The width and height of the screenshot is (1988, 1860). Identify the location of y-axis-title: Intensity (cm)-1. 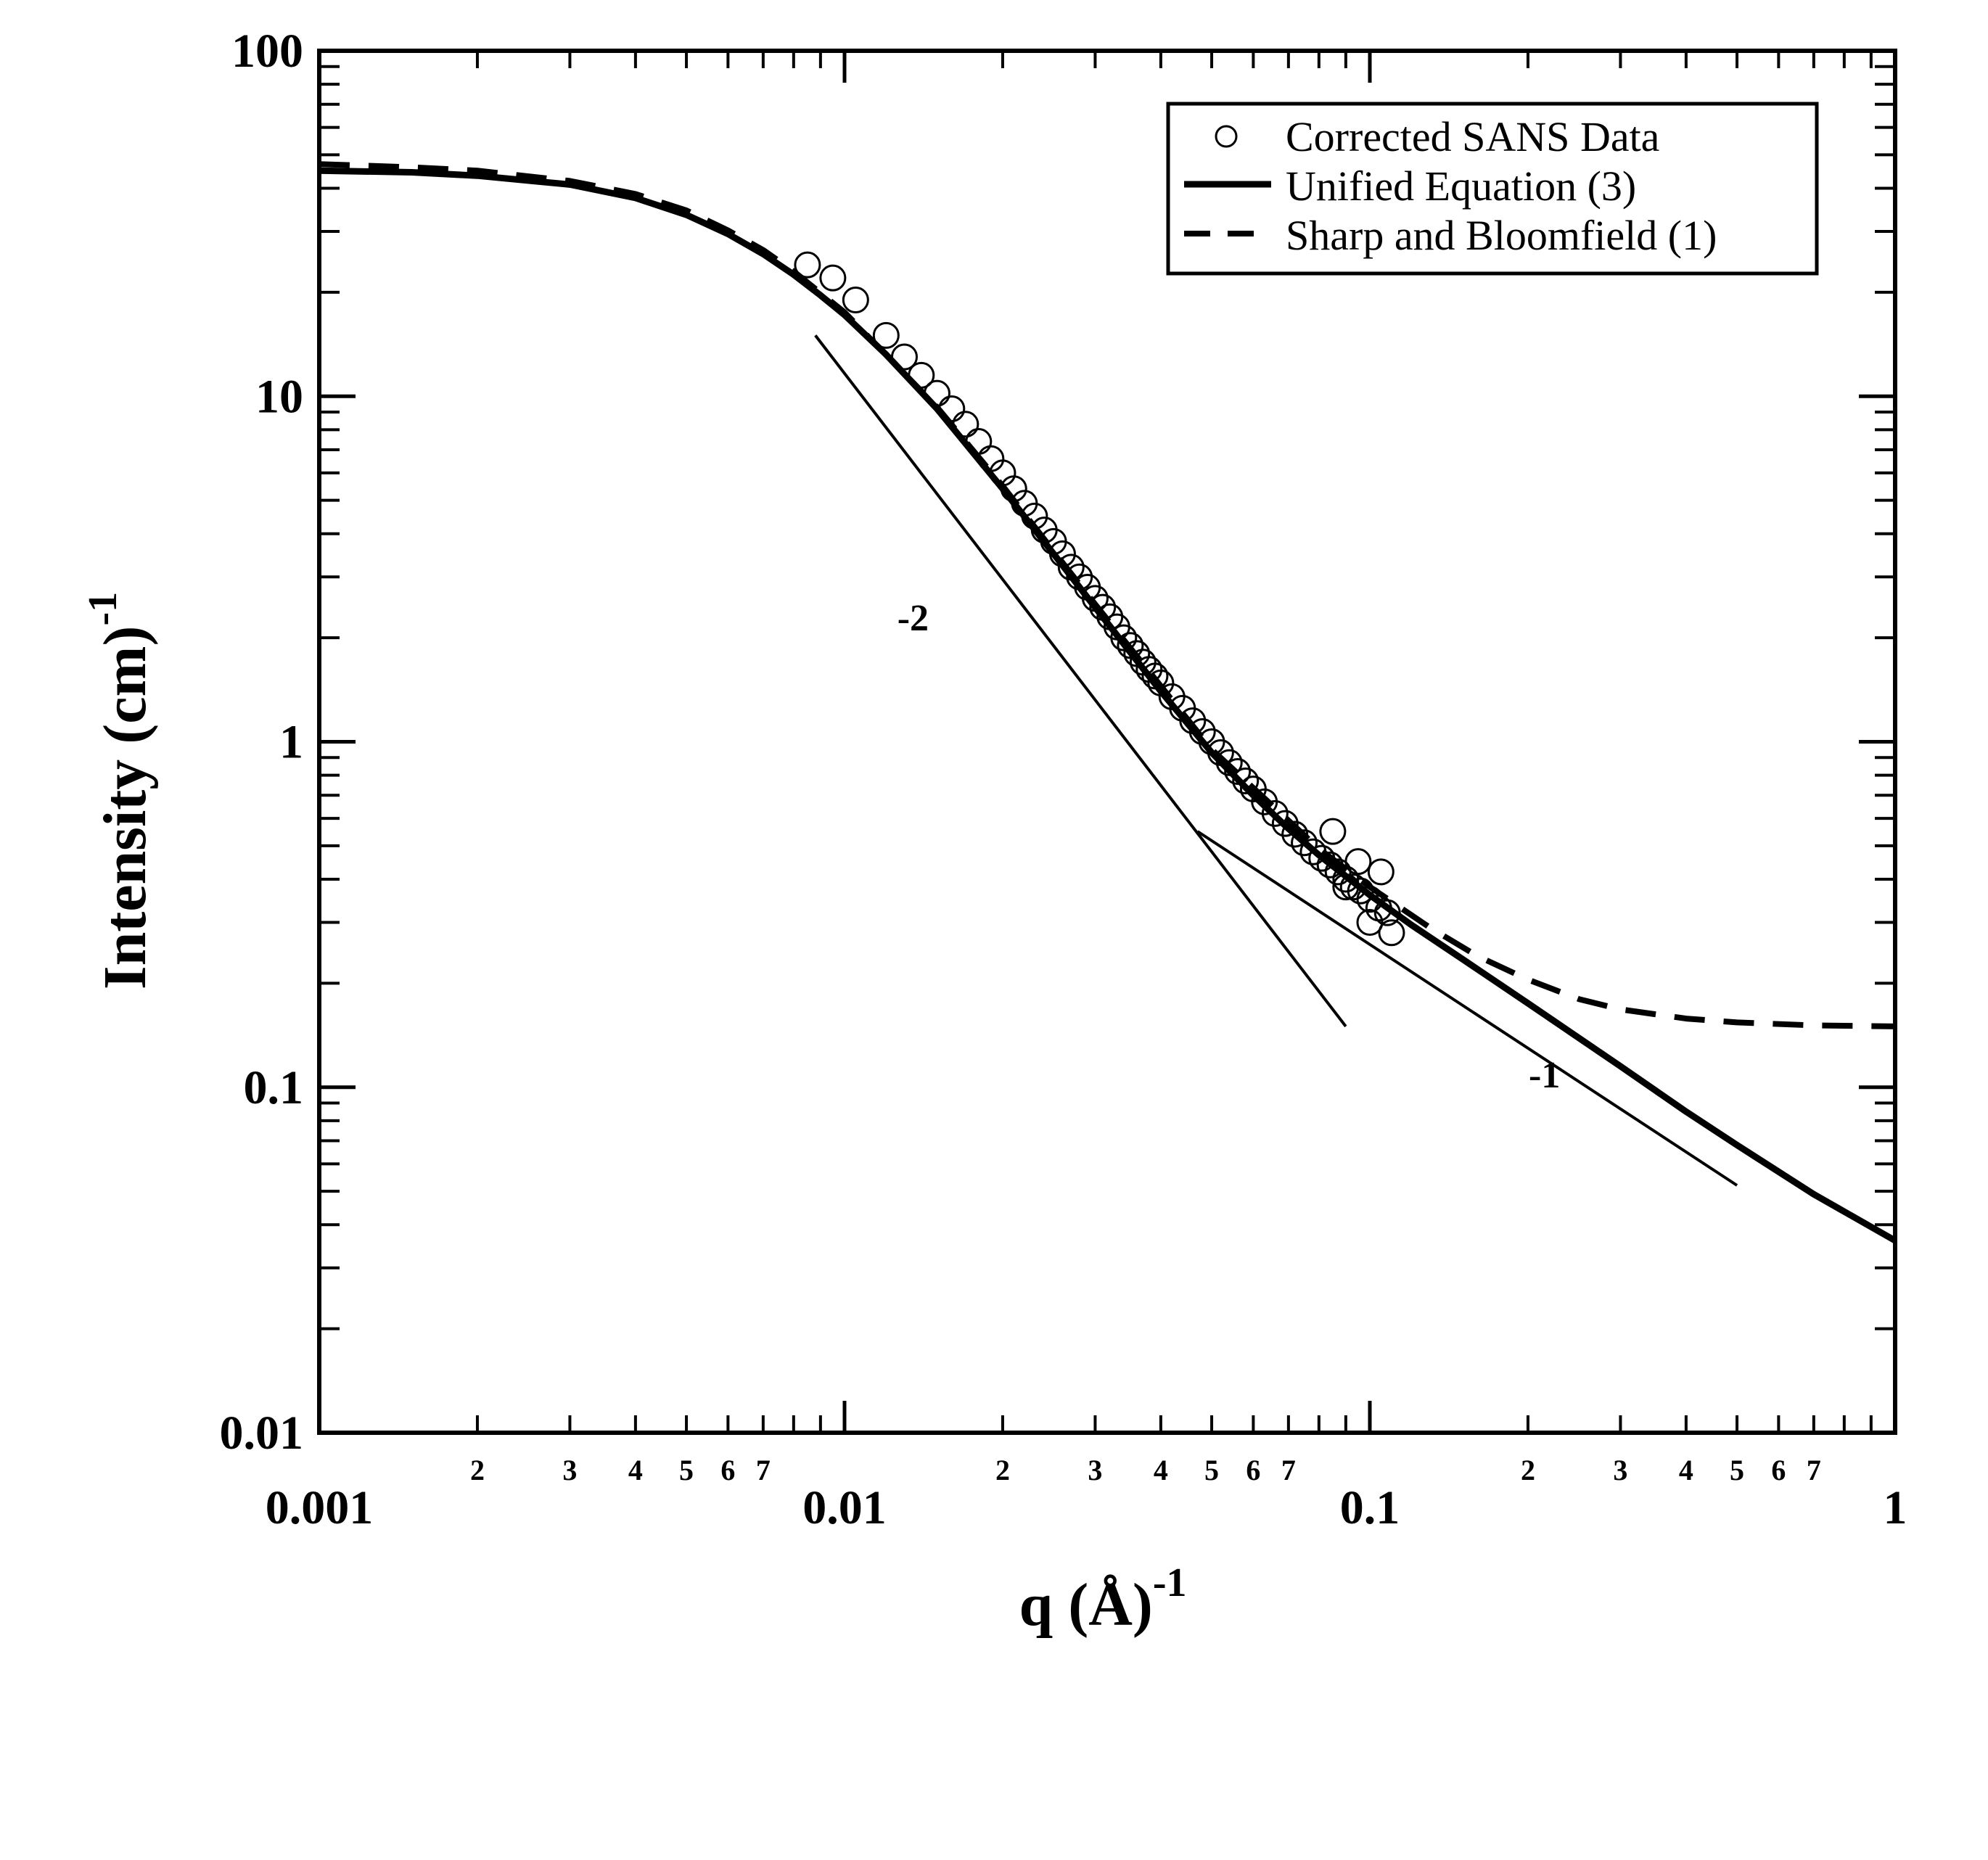
(120, 790).